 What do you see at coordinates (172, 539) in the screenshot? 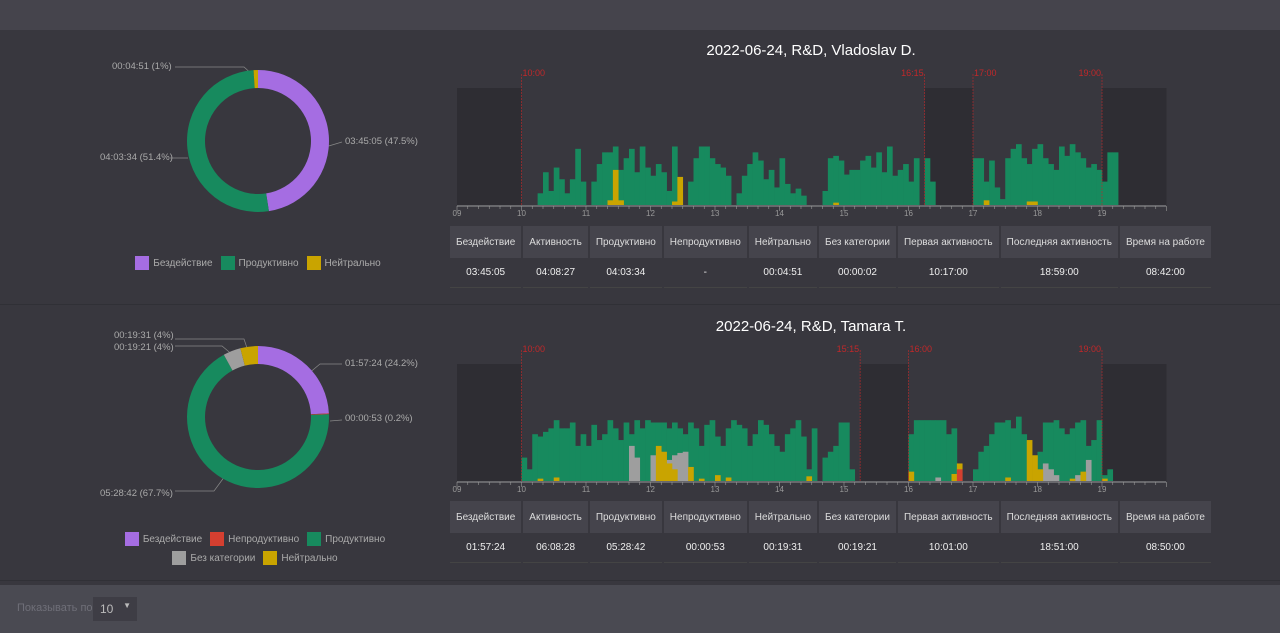
I see `legend-label: Бездействие` at bounding box center [172, 539].